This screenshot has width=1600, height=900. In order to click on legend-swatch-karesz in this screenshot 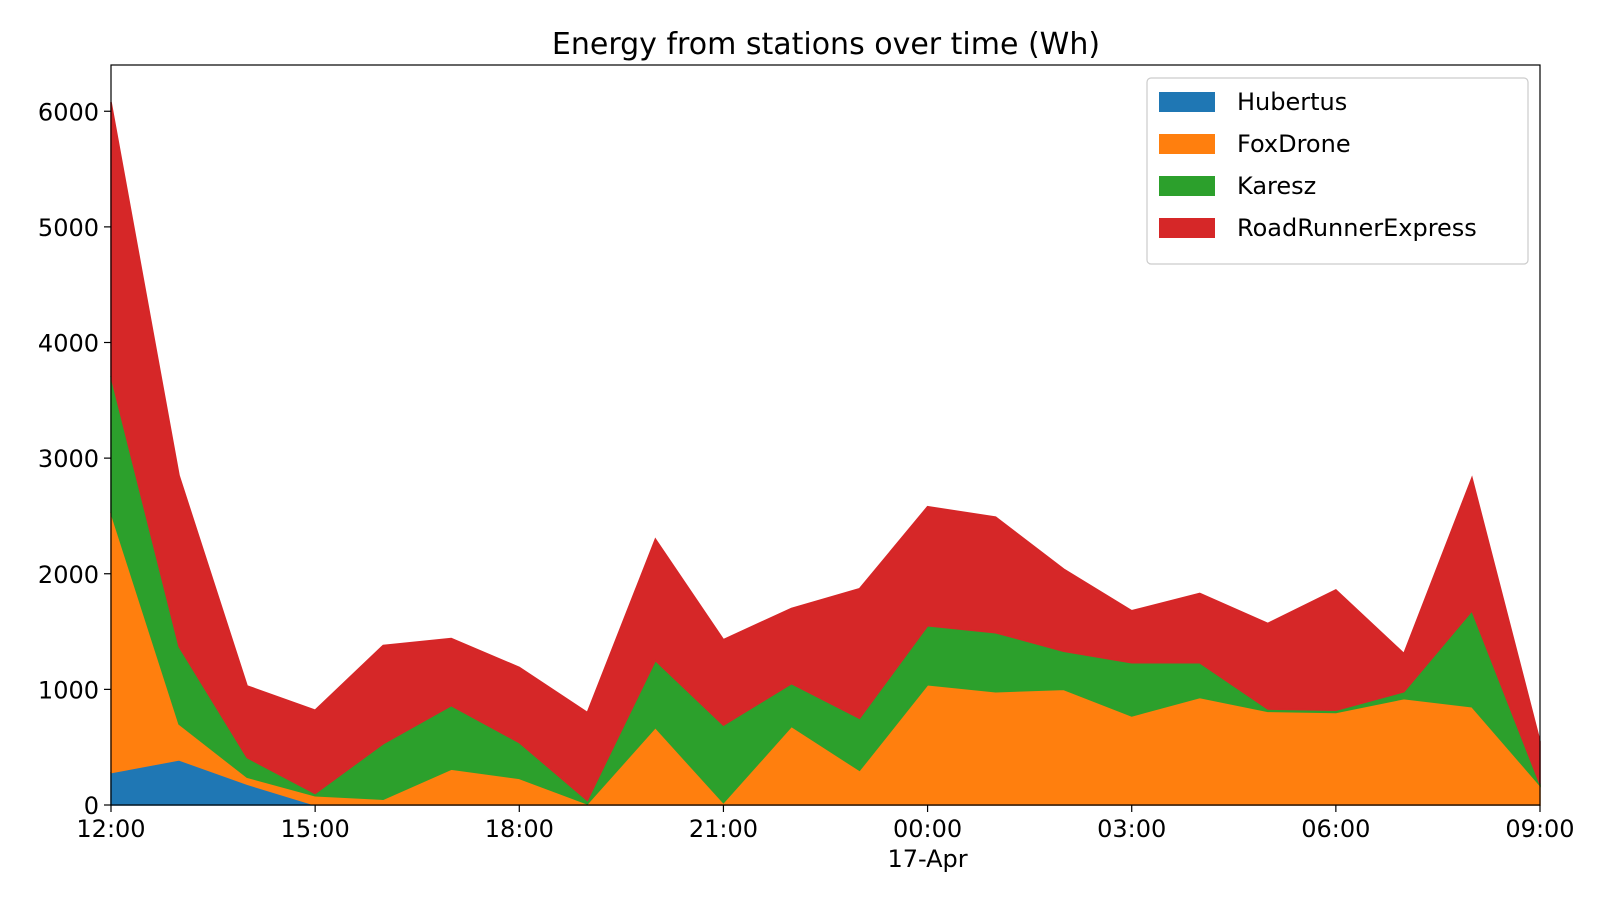, I will do `click(1187, 186)`.